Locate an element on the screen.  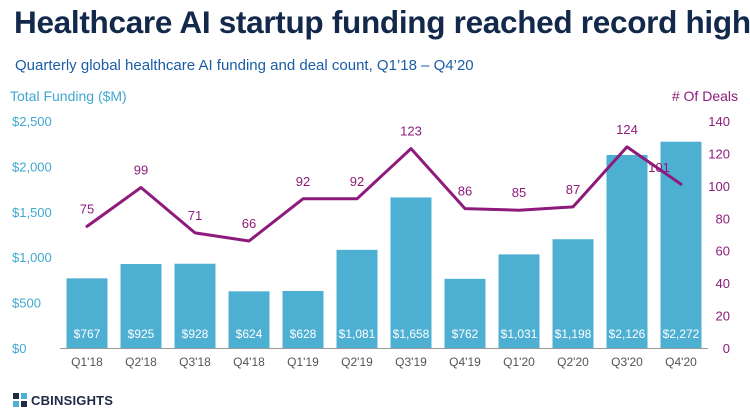
right-axis-tick: 0 is located at coordinates (726, 348).